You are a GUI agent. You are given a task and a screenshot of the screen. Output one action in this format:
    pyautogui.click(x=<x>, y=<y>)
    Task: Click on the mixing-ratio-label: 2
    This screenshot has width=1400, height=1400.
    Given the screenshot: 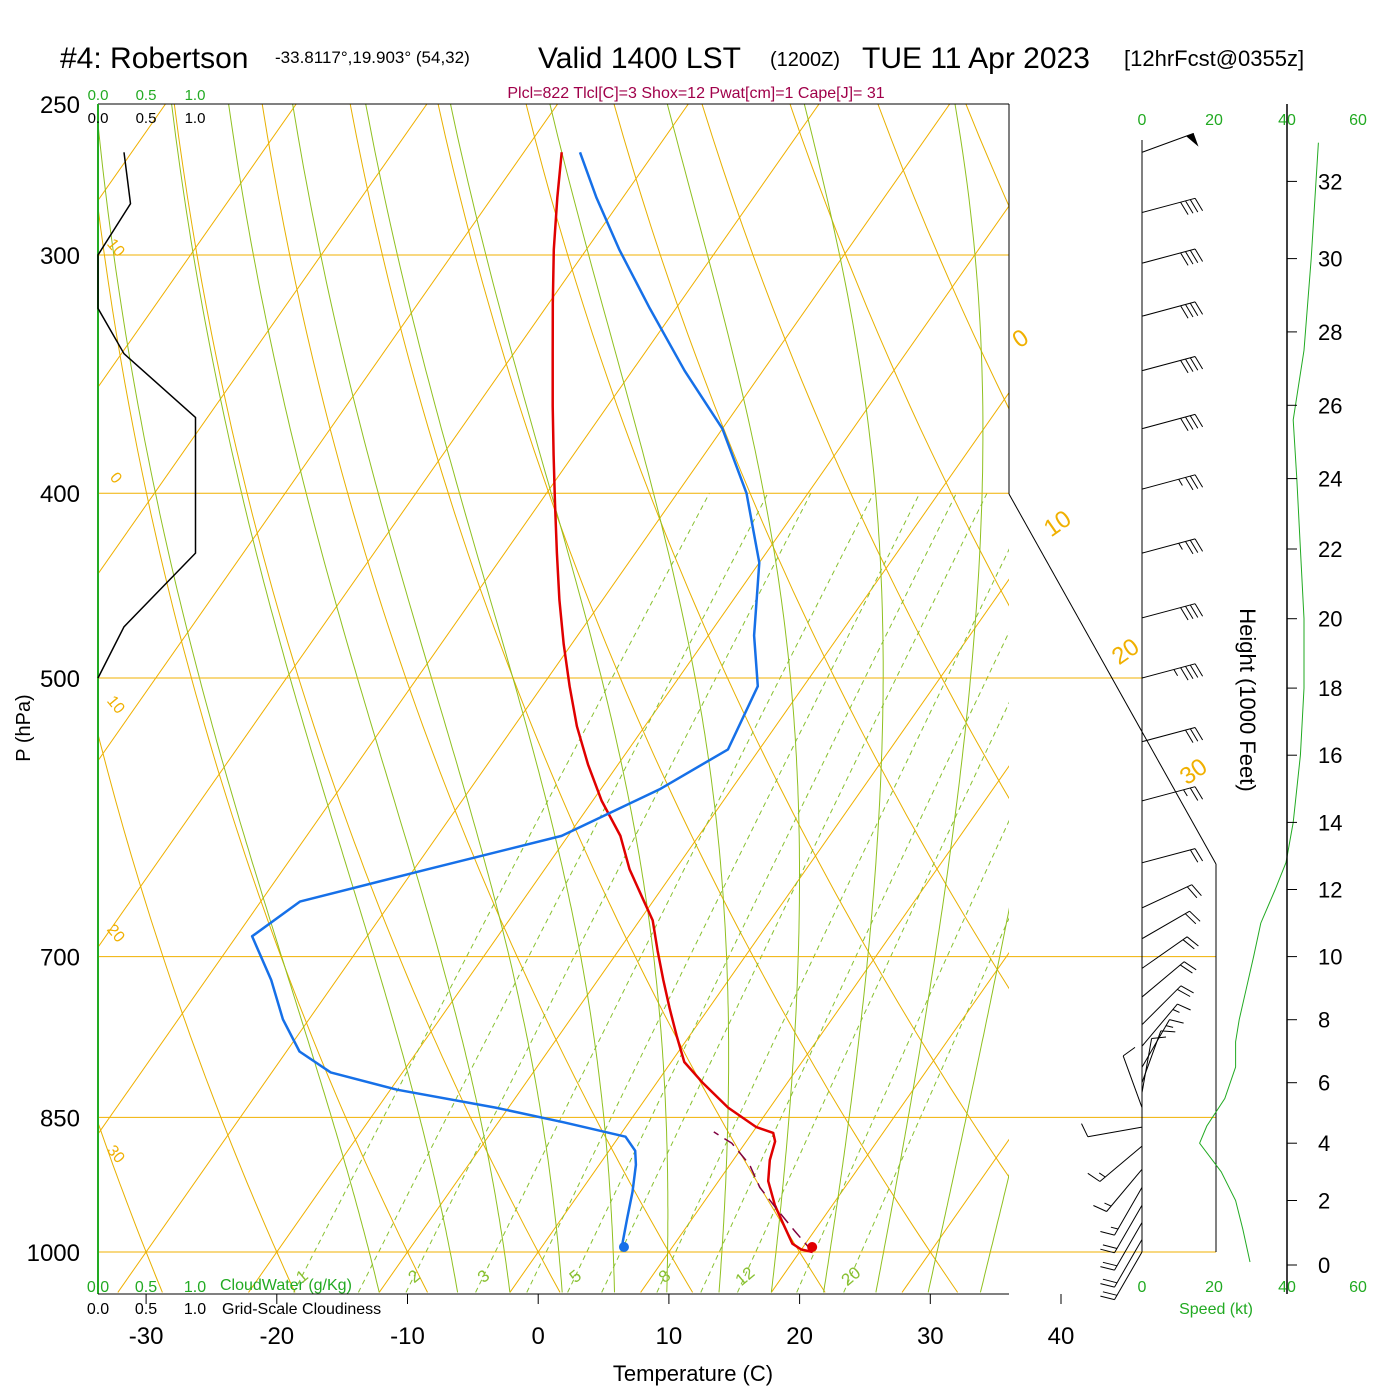 What is the action you would take?
    pyautogui.click(x=413, y=1276)
    